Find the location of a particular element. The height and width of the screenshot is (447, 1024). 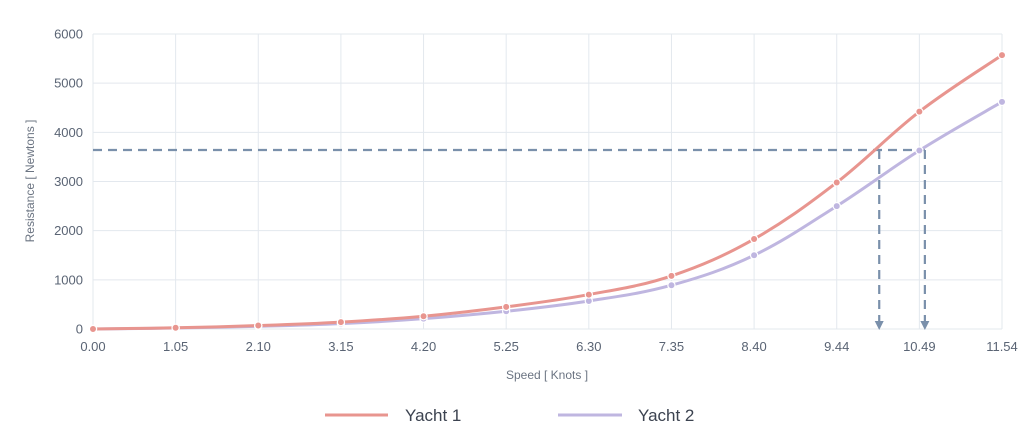

legend: Yacht 1 Yacht 2 is located at coordinates (509, 415).